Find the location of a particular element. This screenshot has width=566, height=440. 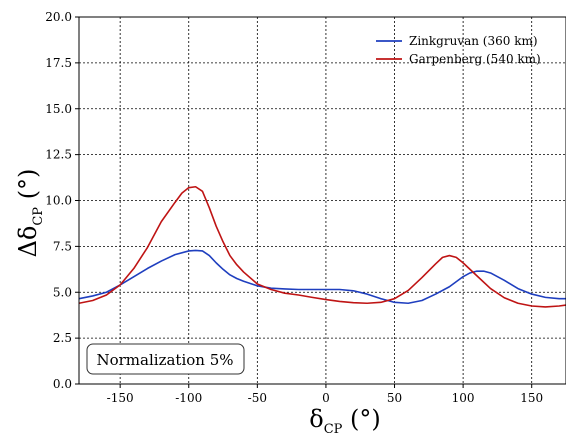

y-tick-label-0: 0.0 is located at coordinates (62, 384).